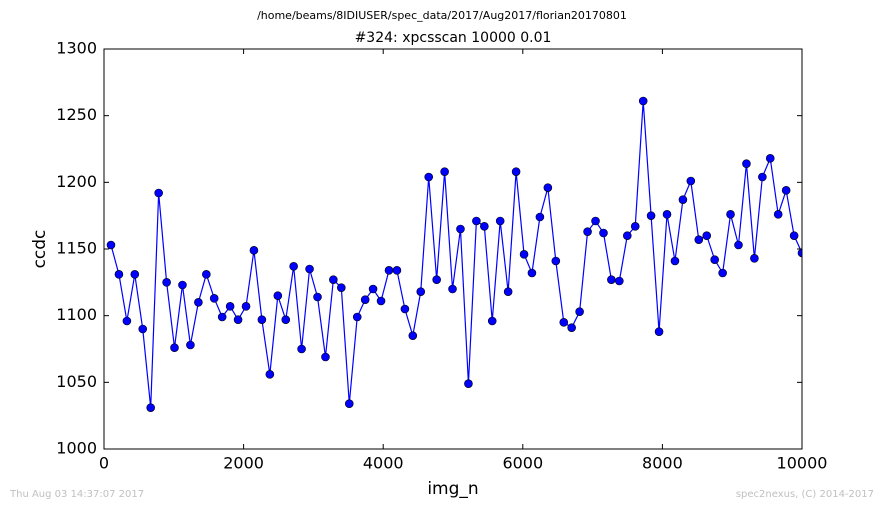  Describe the element at coordinates (76, 114) in the screenshot. I see `y-tick-label: 1250` at that location.